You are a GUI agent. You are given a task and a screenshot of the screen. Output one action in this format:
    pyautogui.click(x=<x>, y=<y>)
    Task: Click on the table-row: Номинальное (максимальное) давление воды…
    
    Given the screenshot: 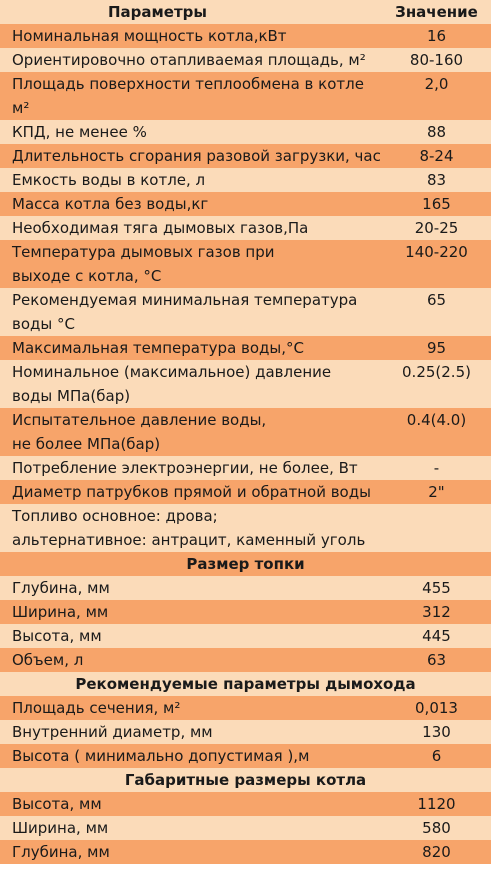 What is the action you would take?
    pyautogui.click(x=245, y=384)
    